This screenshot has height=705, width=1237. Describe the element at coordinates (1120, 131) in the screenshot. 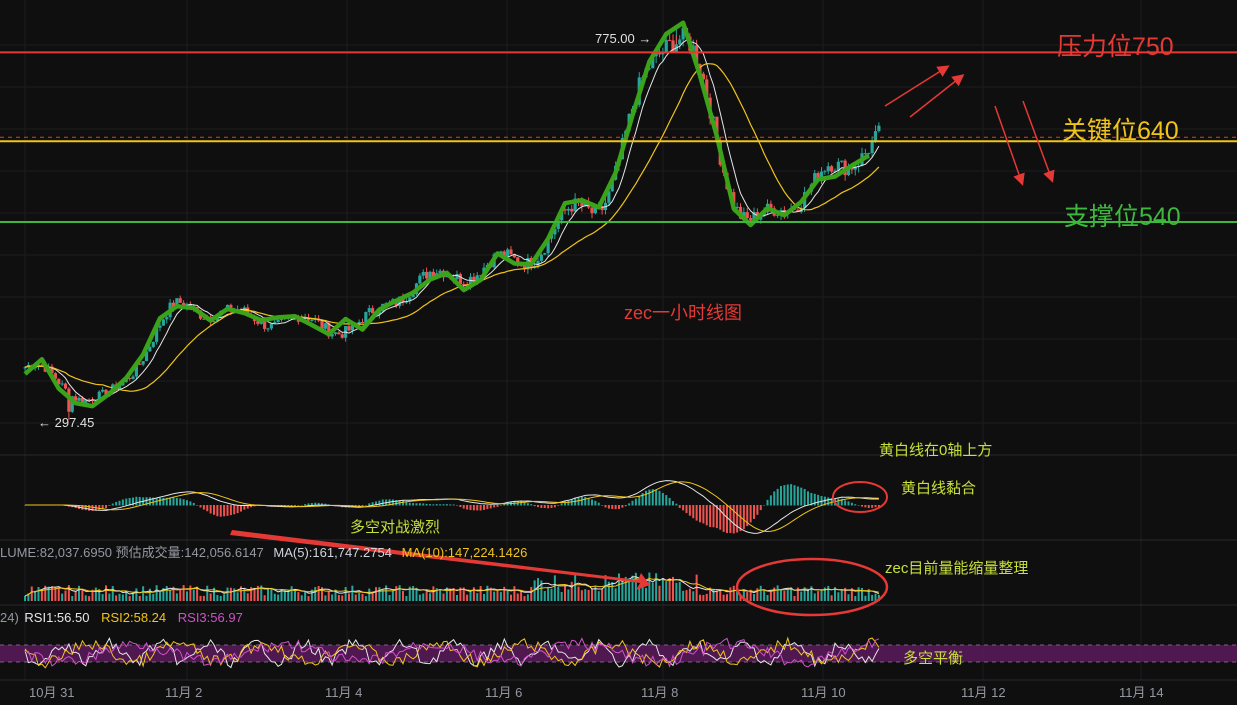

I see `level-label-key: 关键位640` at that location.